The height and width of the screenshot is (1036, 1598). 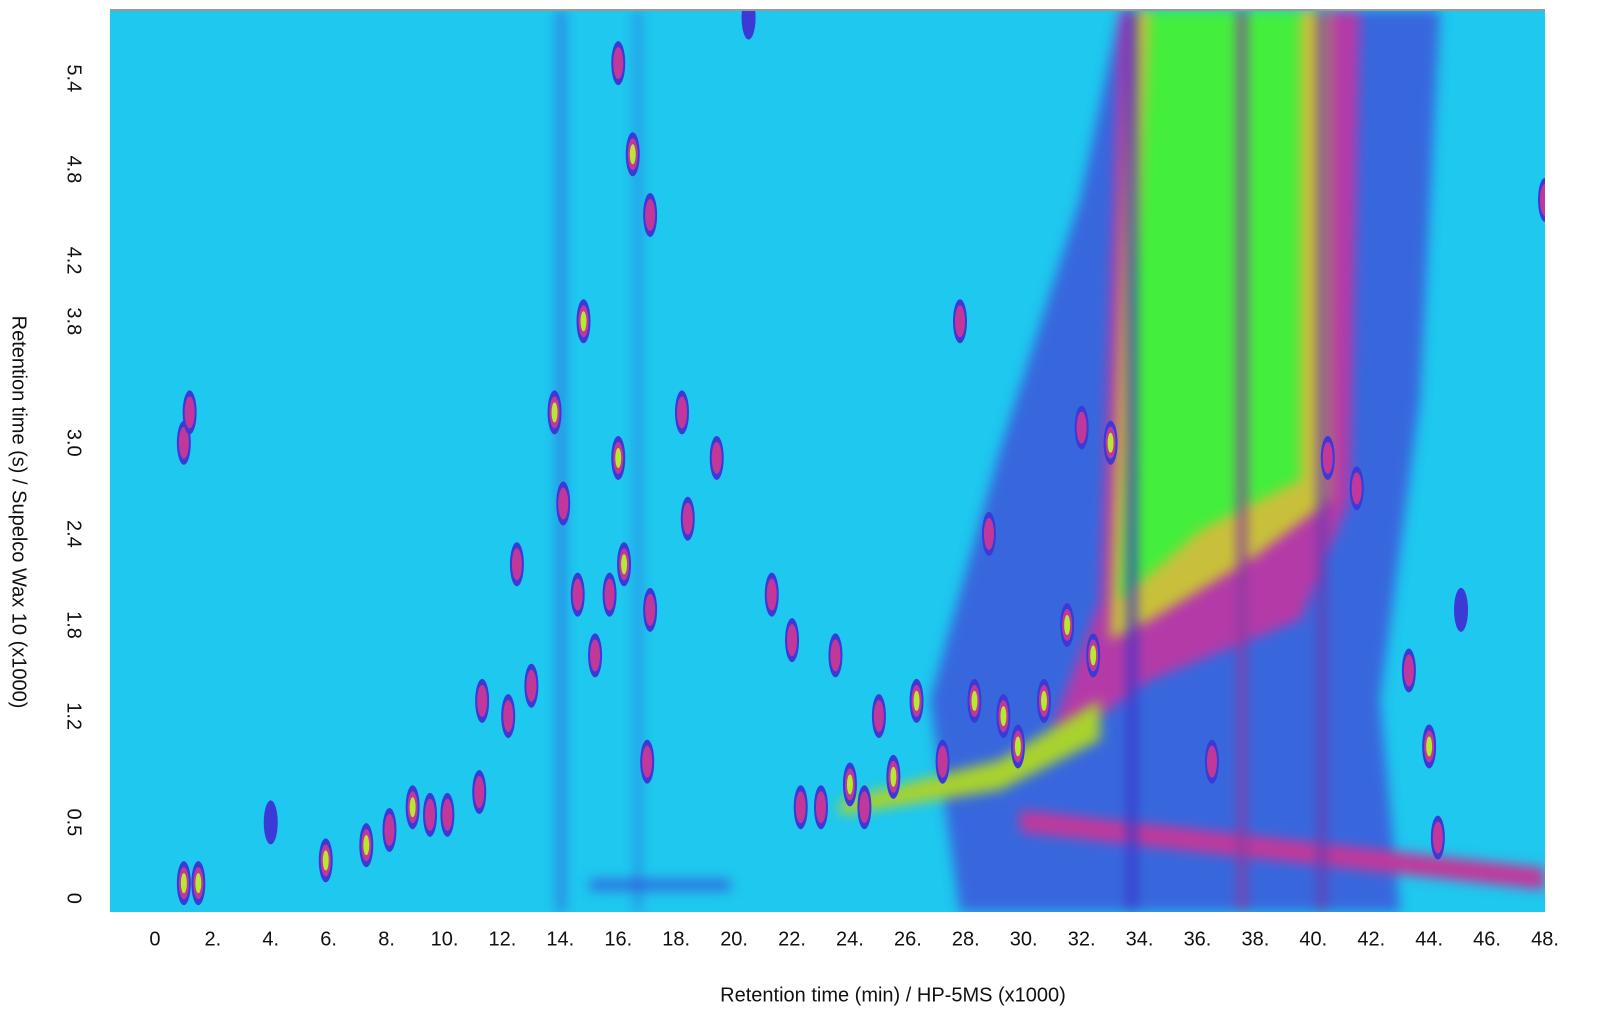 What do you see at coordinates (74, 534) in the screenshot?
I see `y-tick-label: 2.4` at bounding box center [74, 534].